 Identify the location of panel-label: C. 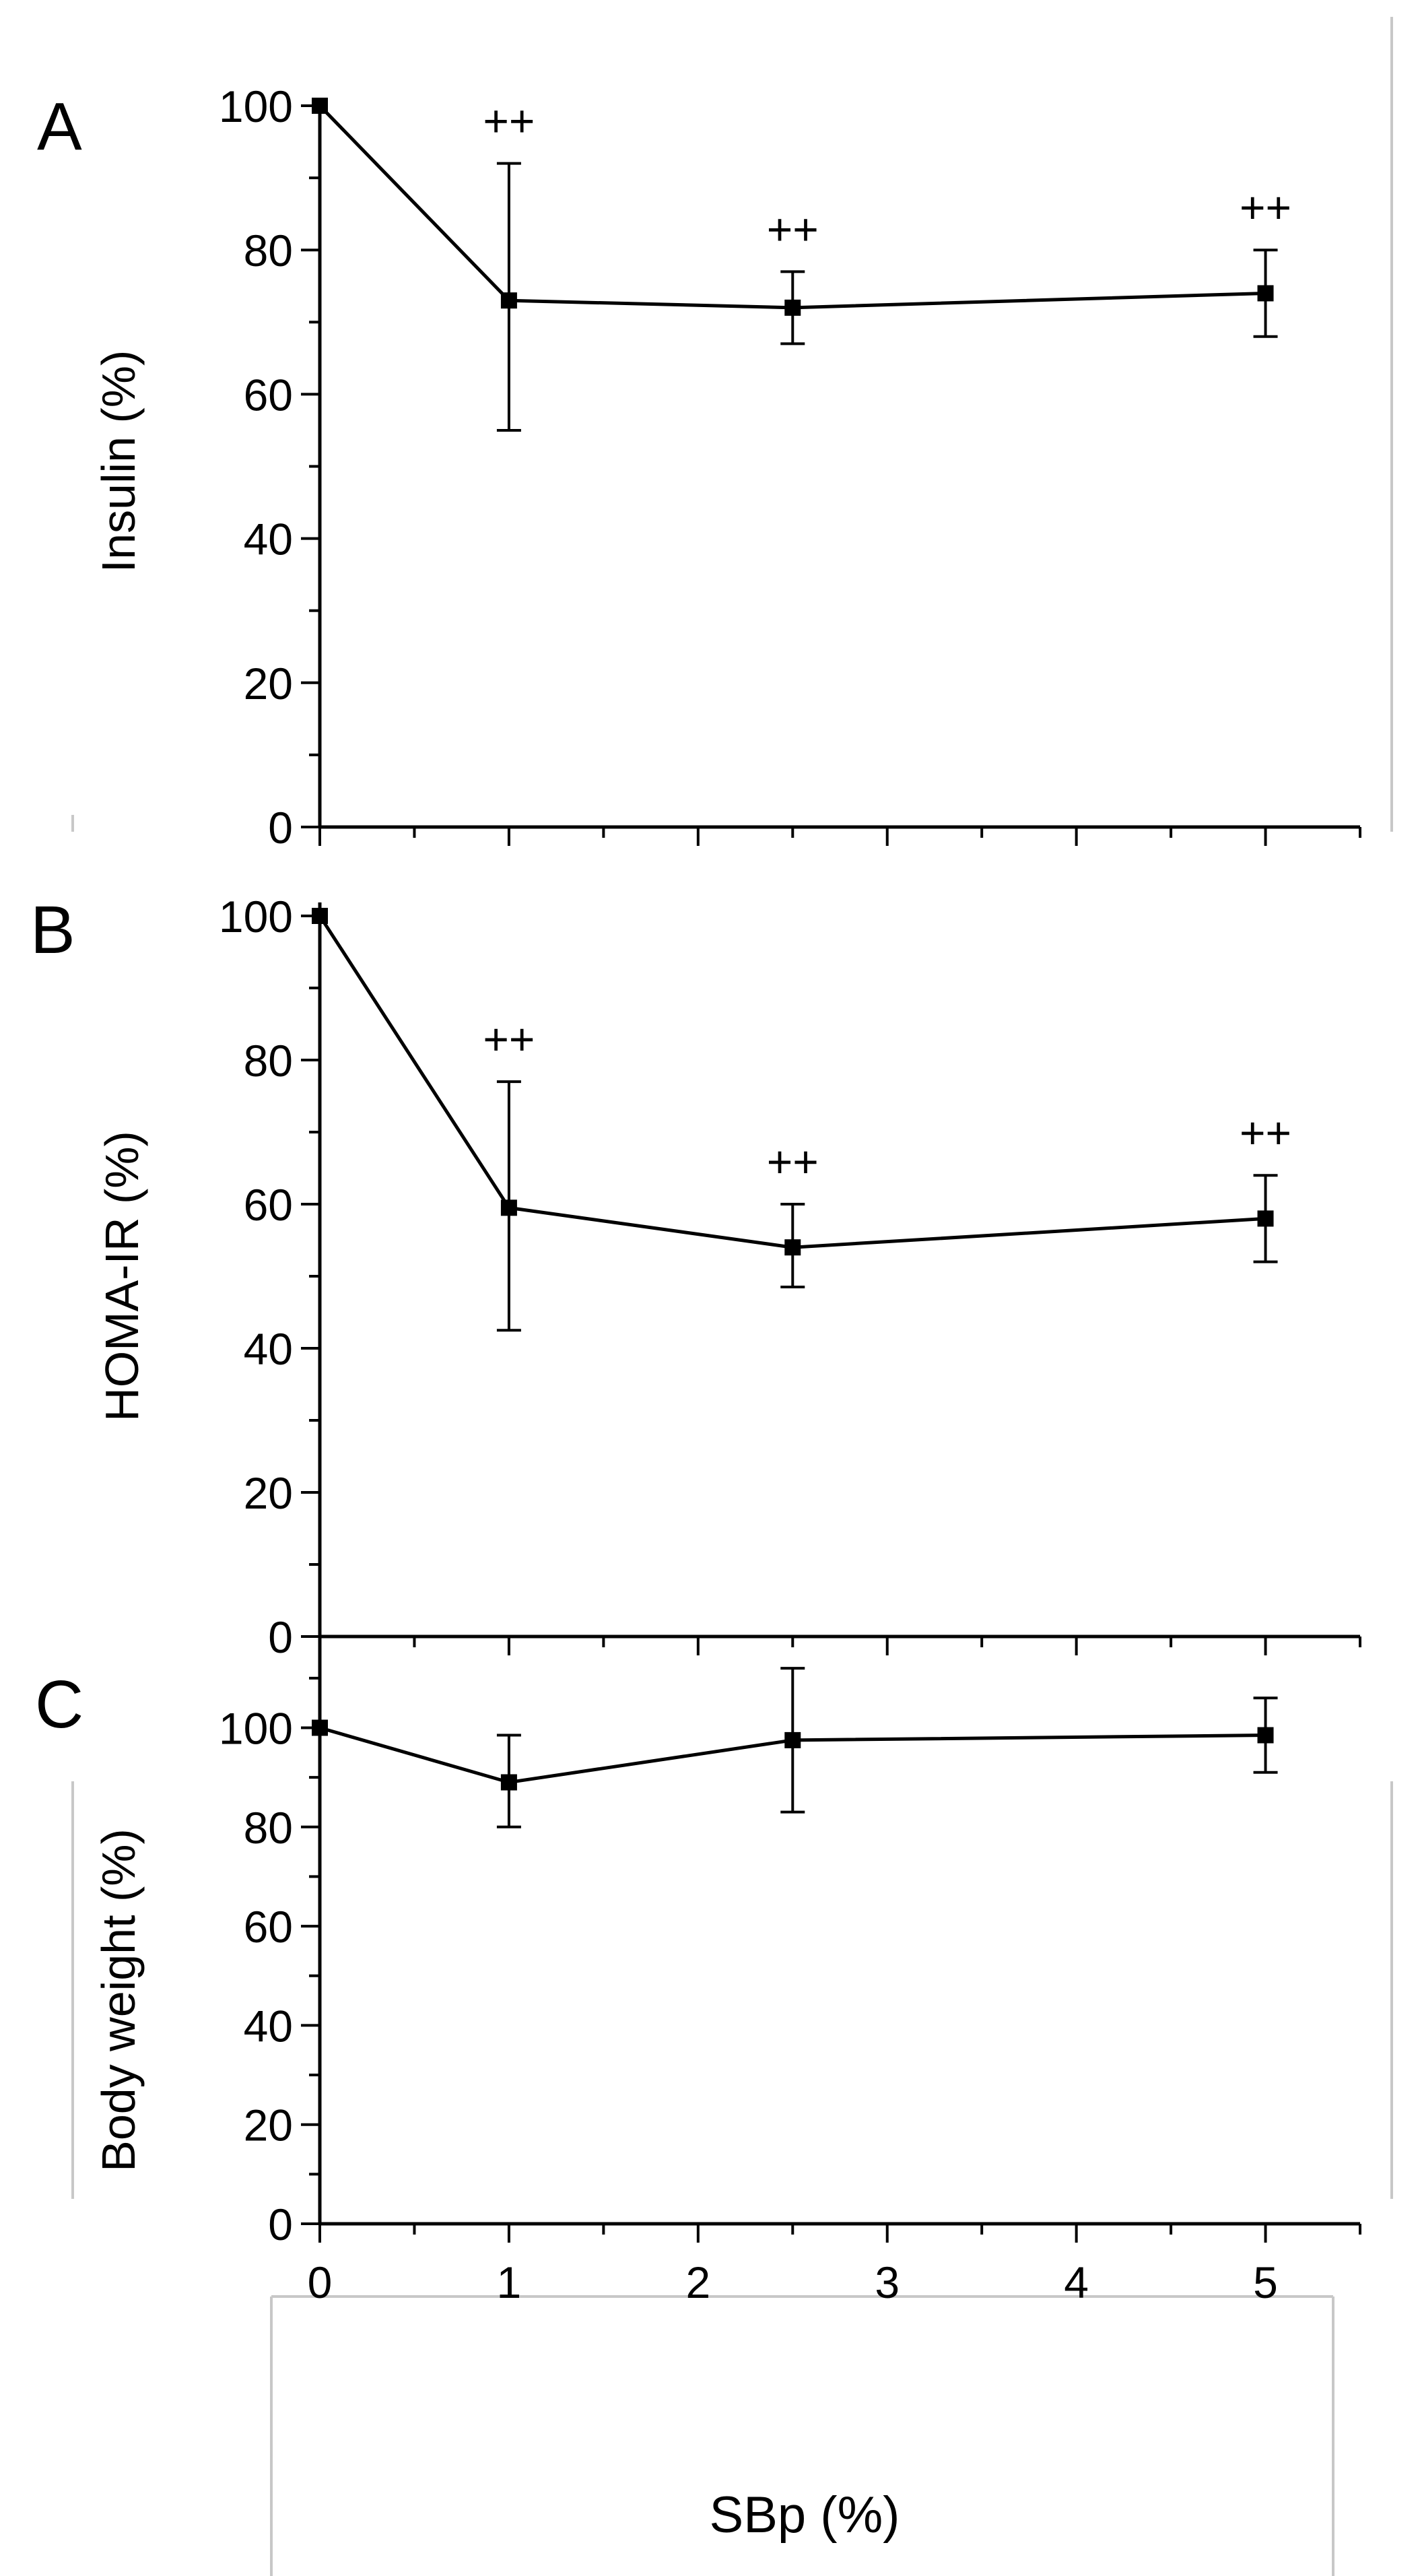
(59, 1704).